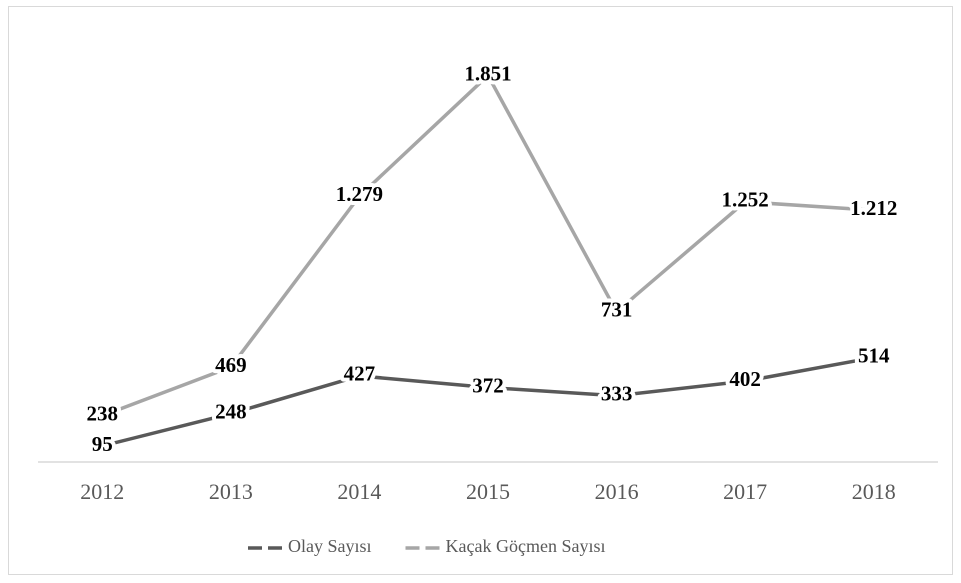 This screenshot has height=583, width=961. I want to click on data-label: 372, so click(488, 385).